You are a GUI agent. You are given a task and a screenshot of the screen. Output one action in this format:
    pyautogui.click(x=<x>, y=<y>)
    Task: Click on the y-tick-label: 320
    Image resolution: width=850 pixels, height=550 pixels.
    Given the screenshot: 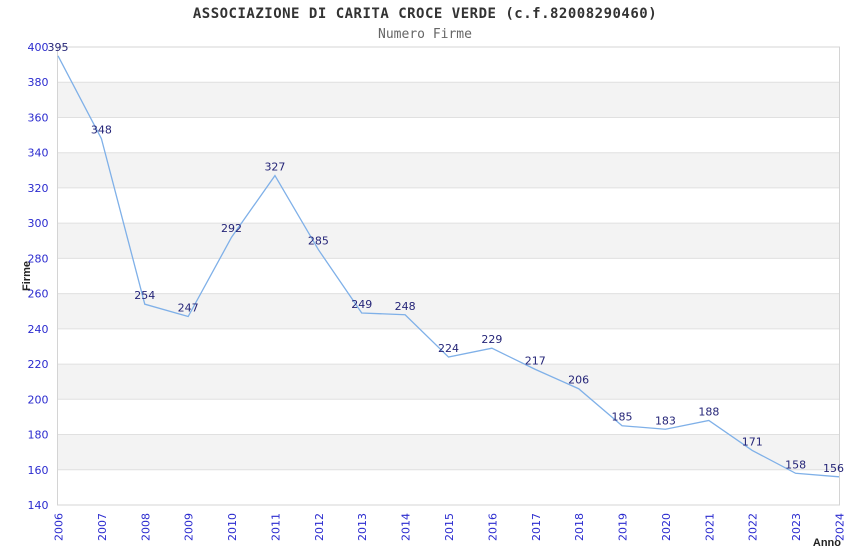 What is the action you would take?
    pyautogui.click(x=38, y=188)
    